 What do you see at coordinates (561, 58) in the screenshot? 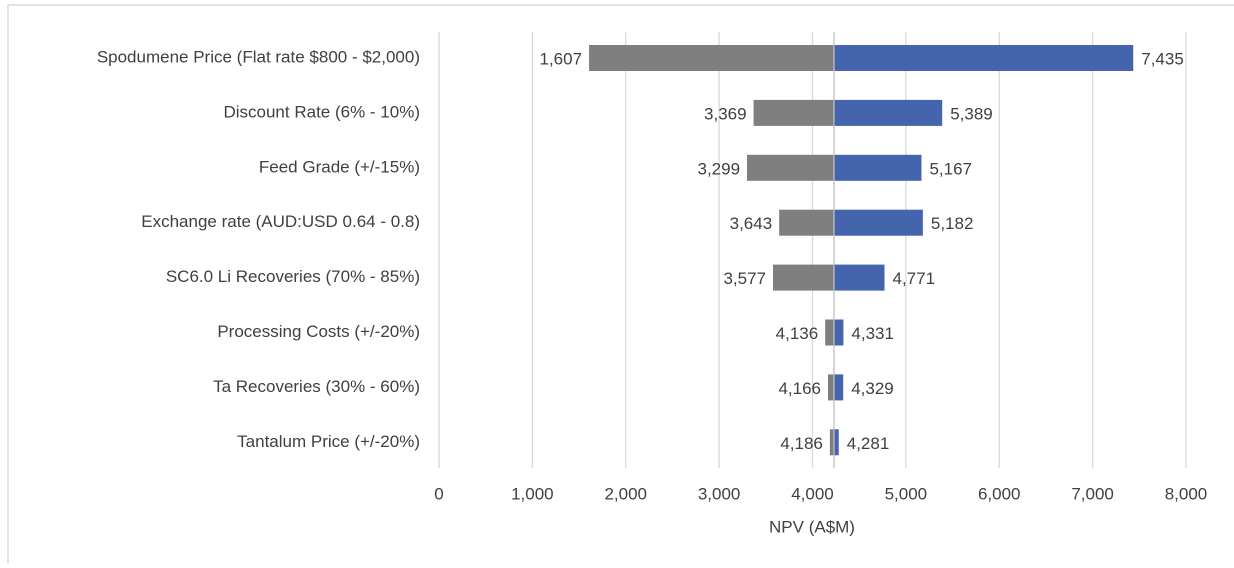
I see `low-value-label: 1,607` at bounding box center [561, 58].